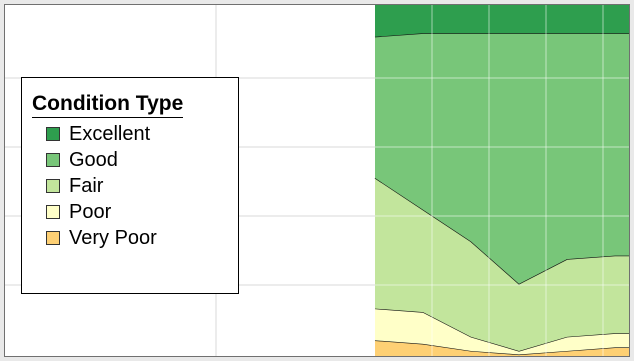 This screenshot has height=361, width=634. I want to click on legend-item-excellent: Excellent, so click(135, 134).